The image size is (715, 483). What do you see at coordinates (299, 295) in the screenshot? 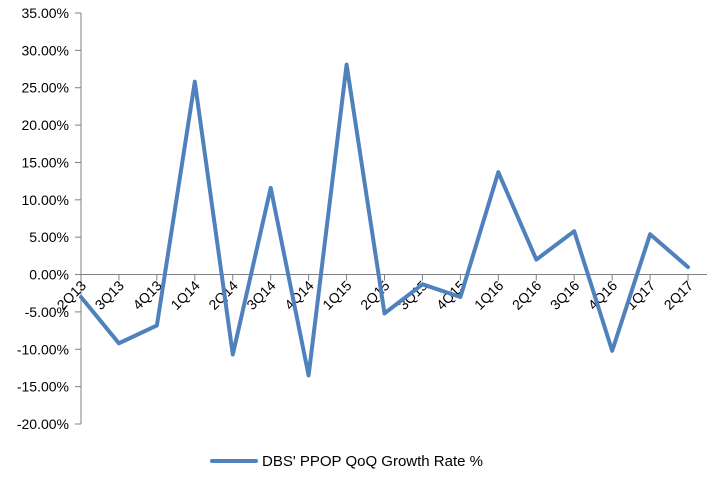
I see `x-tick-label: 4Q14` at bounding box center [299, 295].